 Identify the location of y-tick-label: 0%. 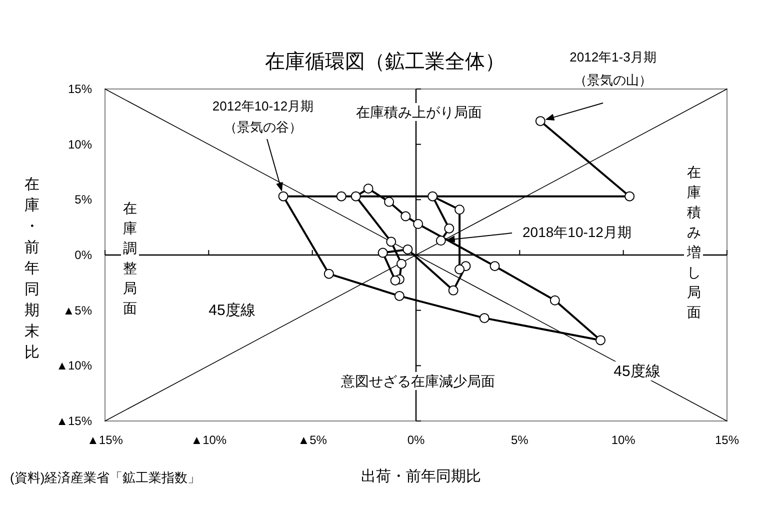
(83, 255).